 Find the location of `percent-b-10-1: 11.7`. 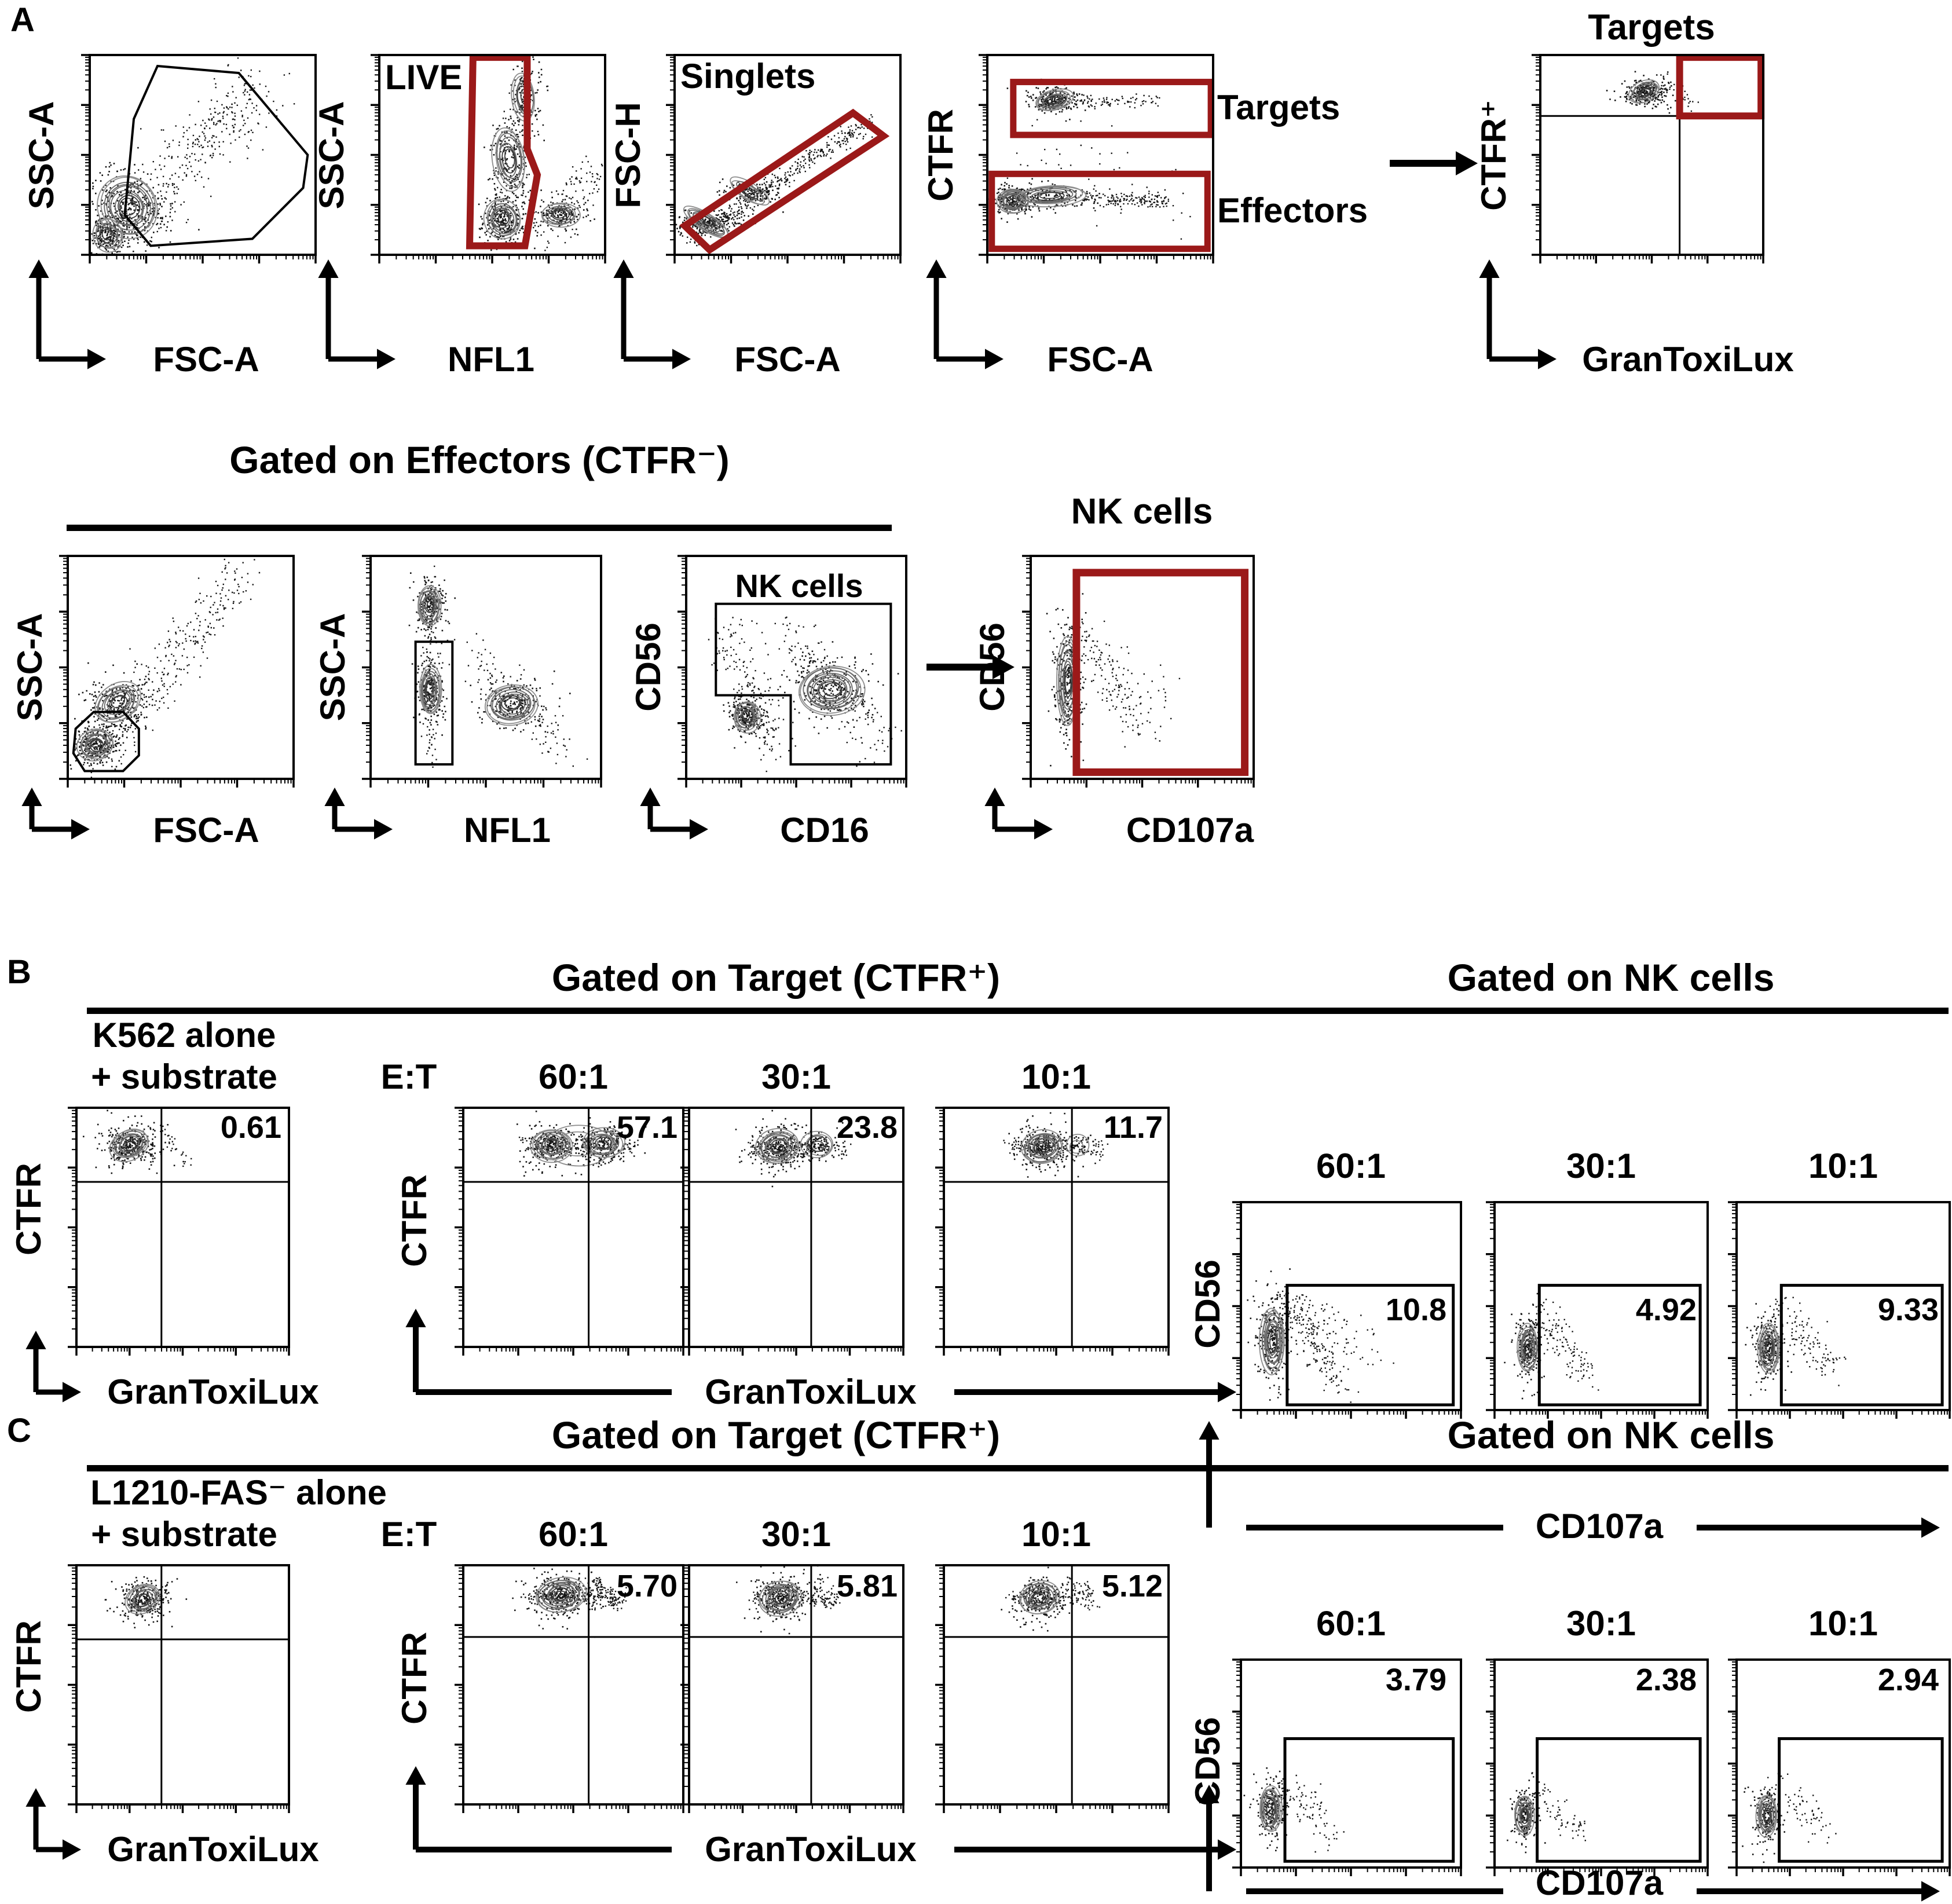

percent-b-10-1: 11.7 is located at coordinates (1133, 1127).